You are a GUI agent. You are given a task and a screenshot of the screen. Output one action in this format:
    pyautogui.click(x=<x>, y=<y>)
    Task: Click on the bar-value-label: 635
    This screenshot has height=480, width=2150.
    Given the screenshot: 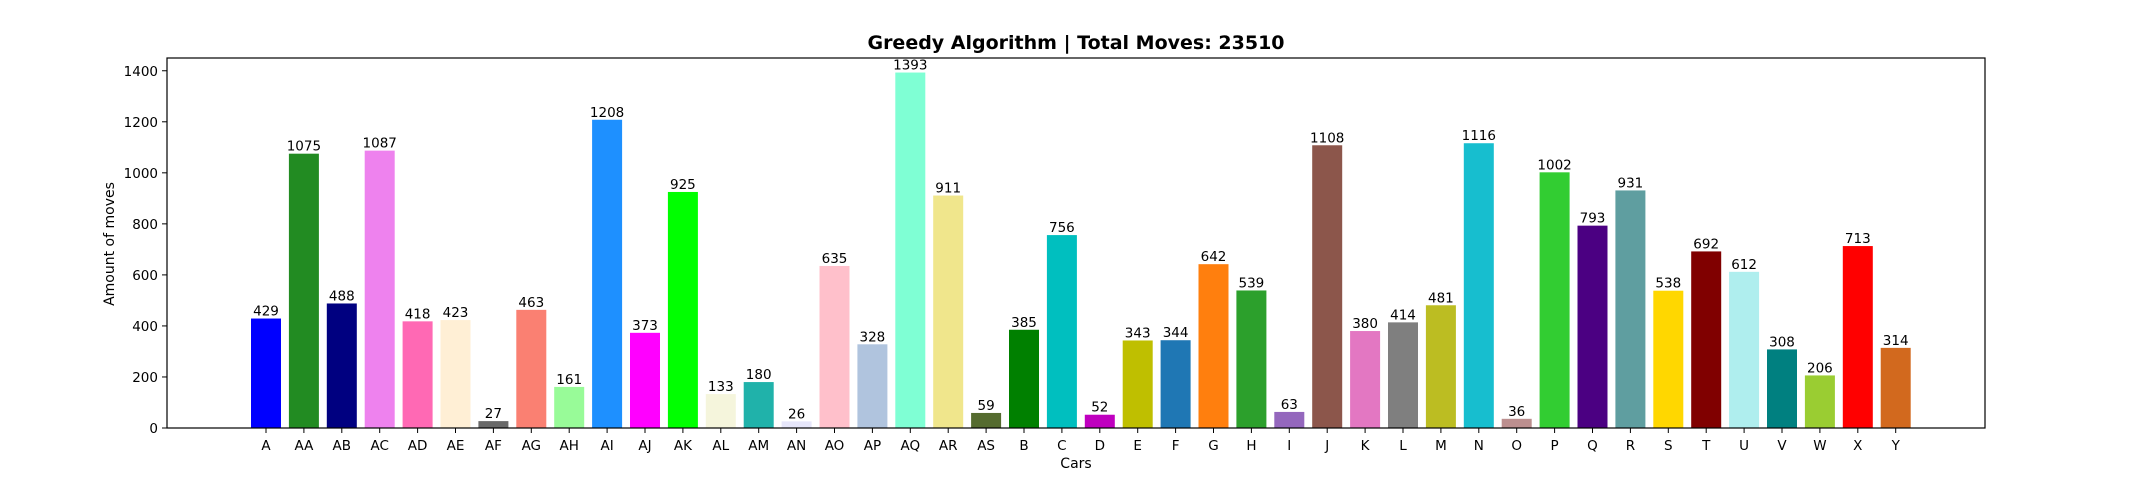 What is the action you would take?
    pyautogui.click(x=835, y=259)
    